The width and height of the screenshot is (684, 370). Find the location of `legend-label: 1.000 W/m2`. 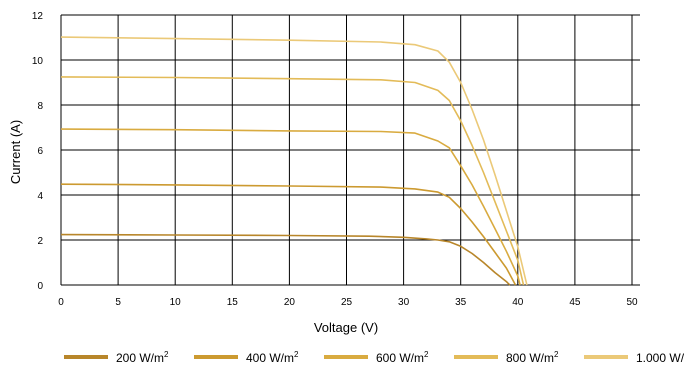

legend-label: 1.000 W/m2 is located at coordinates (660, 357).